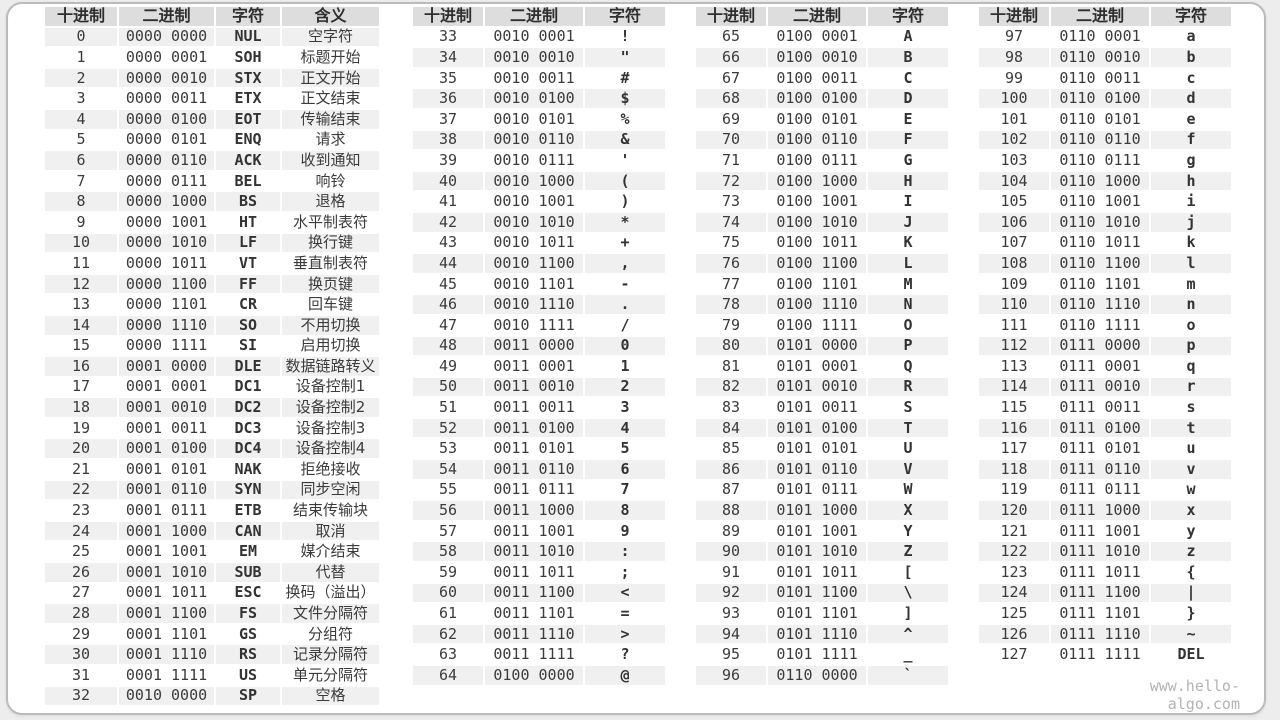  I want to click on bin-cell: 0100 0011, so click(817, 78).